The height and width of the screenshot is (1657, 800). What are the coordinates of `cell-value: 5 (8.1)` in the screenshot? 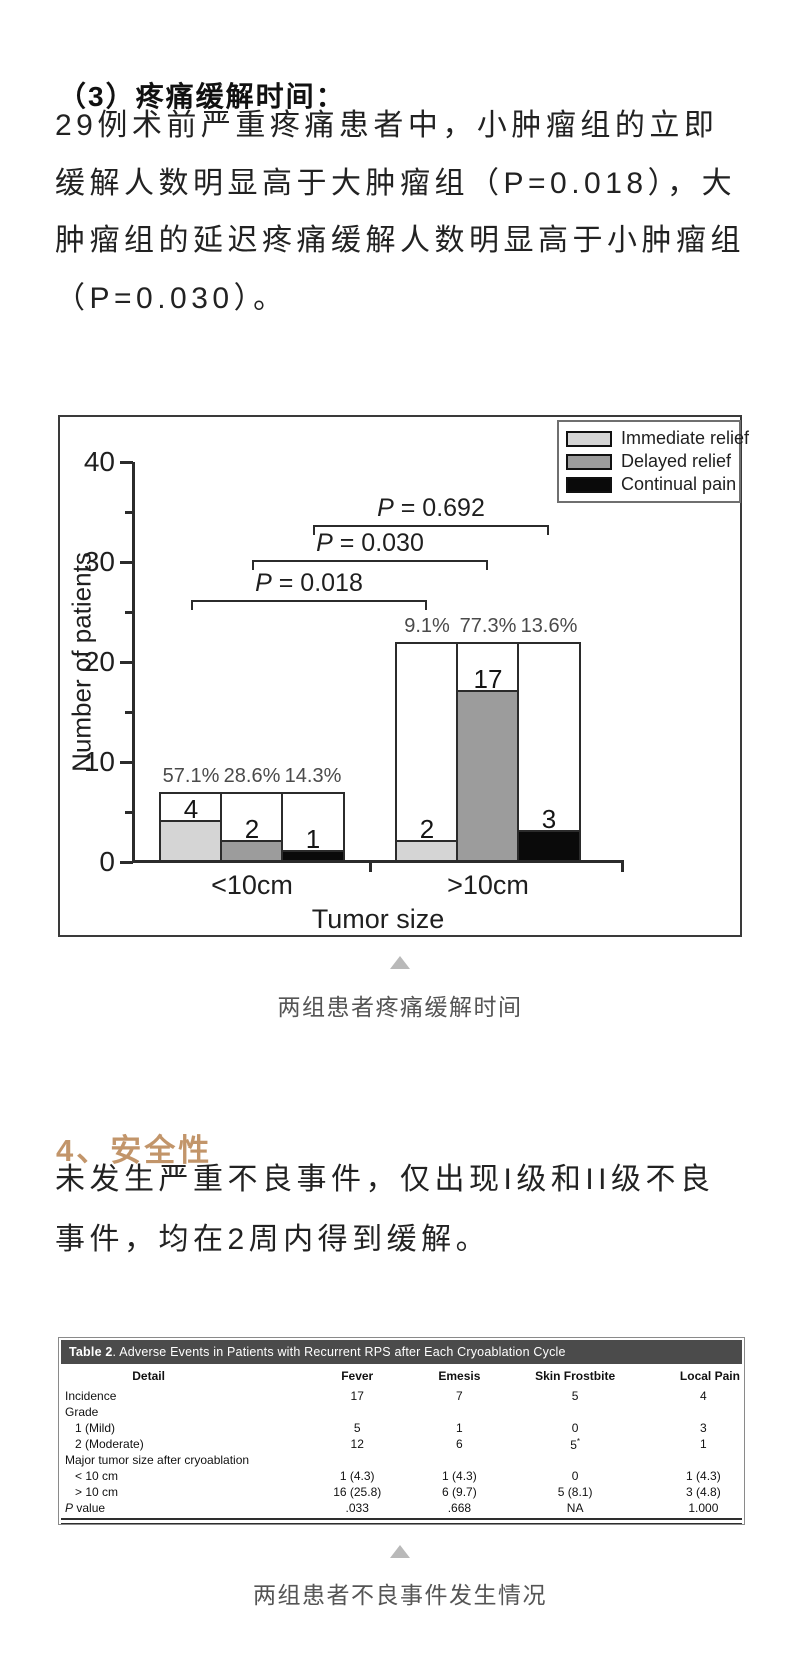 It's located at (575, 1492).